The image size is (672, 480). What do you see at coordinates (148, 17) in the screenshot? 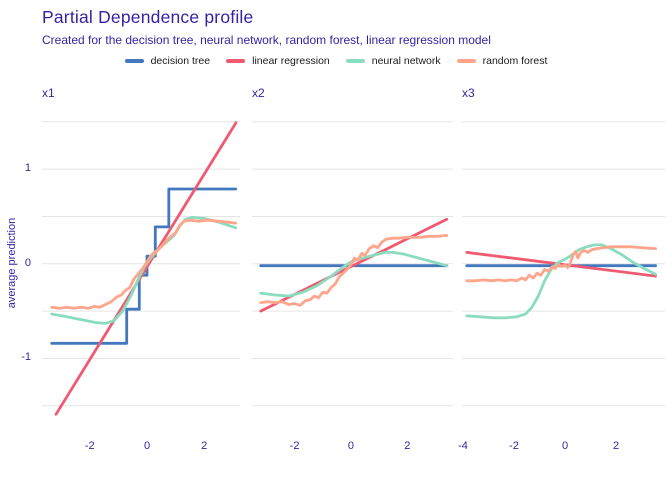
I see `page-title: Partial Dependence profile` at bounding box center [148, 17].